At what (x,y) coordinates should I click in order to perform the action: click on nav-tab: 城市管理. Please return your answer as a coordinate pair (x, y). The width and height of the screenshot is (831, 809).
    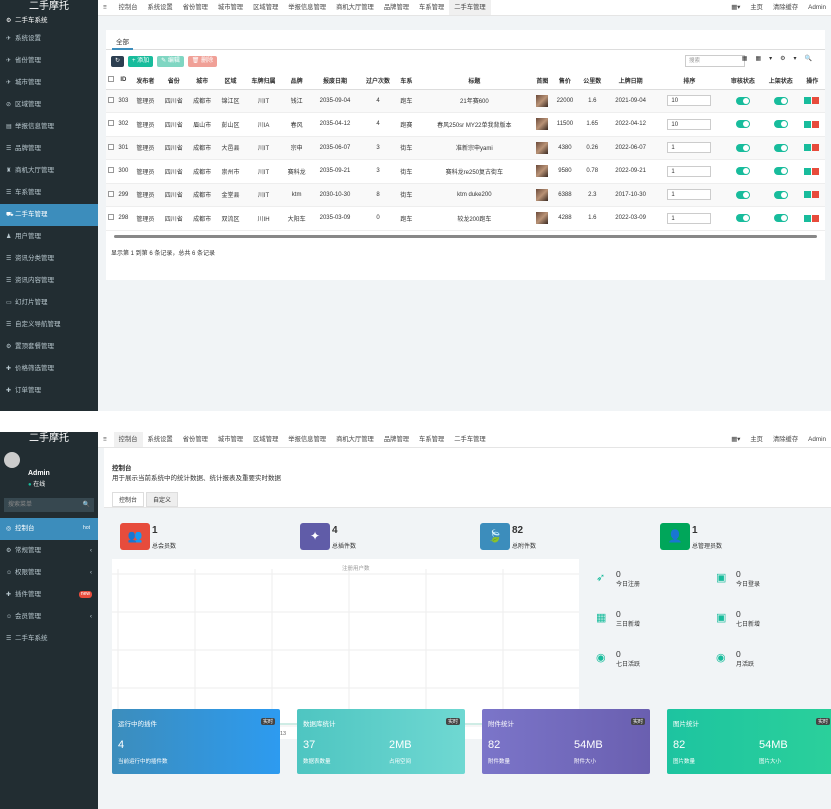
    Looking at the image, I should click on (230, 7).